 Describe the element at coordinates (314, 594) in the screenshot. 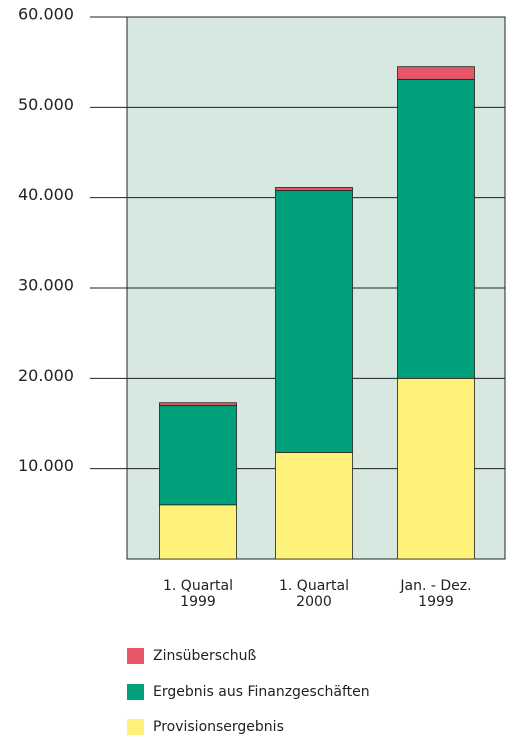

I see `x-tick-label: 1. Quartal 2000` at that location.